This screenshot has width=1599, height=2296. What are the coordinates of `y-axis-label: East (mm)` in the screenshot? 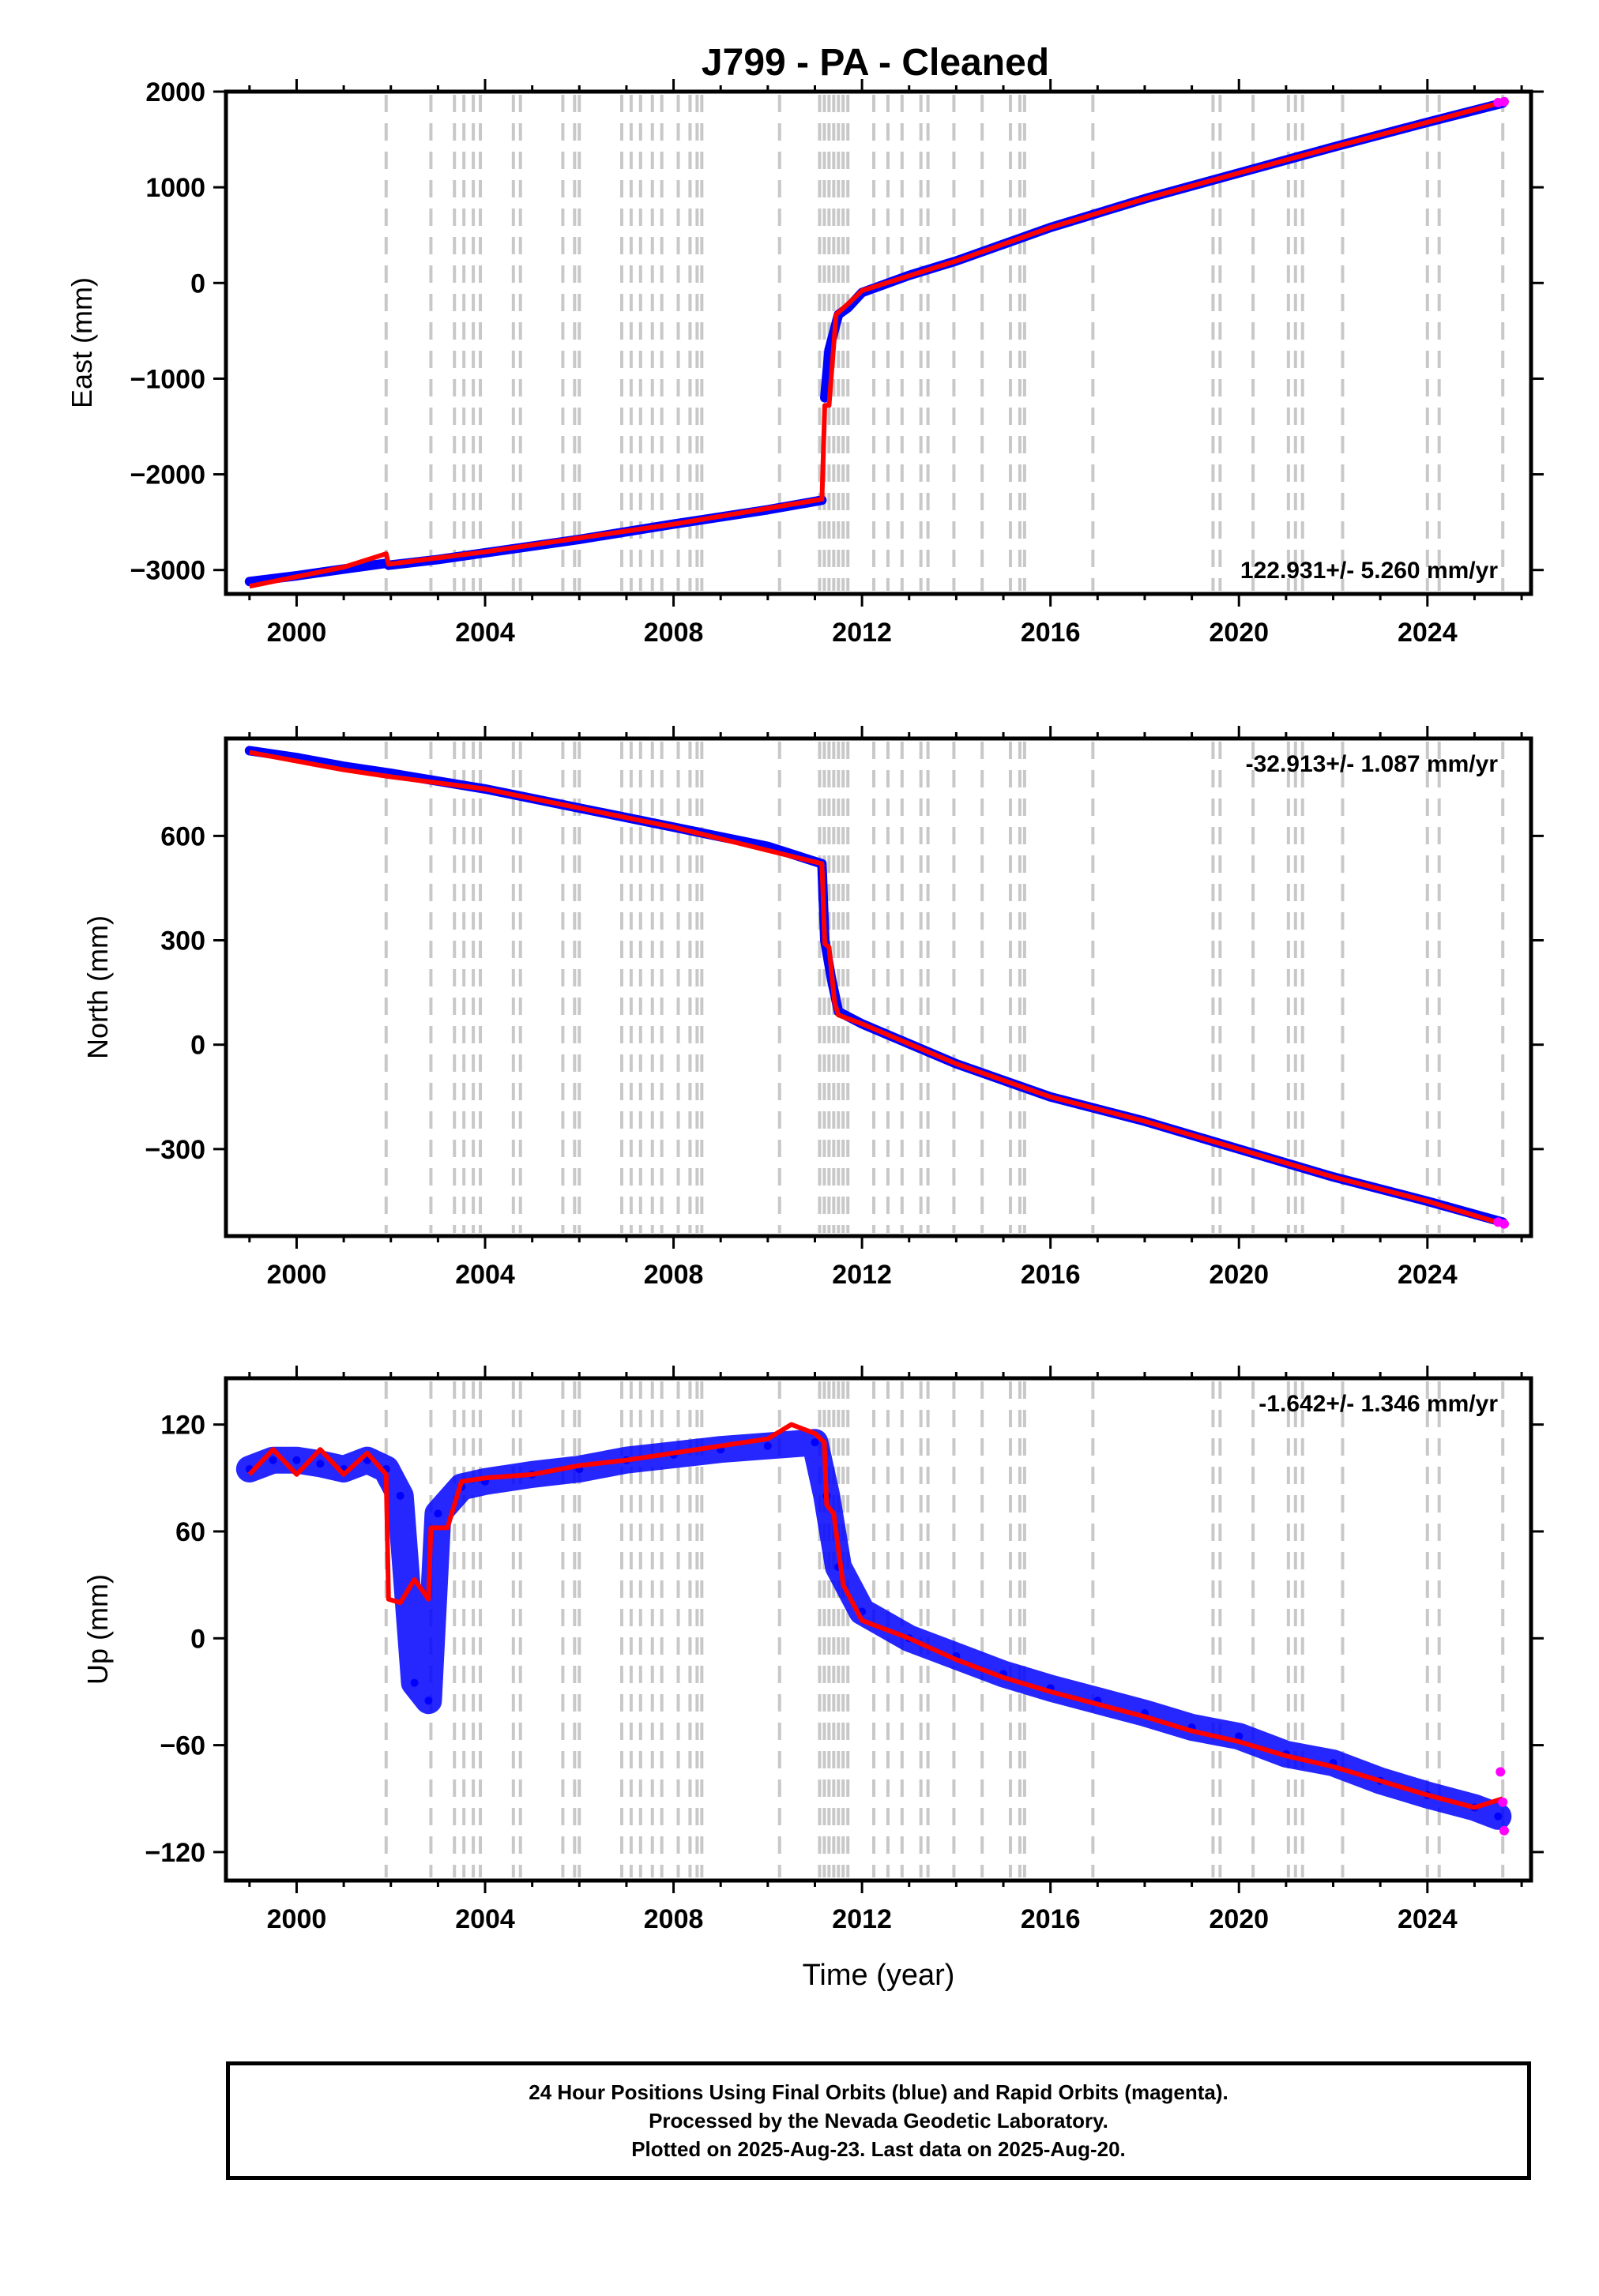 It's located at (82, 343).